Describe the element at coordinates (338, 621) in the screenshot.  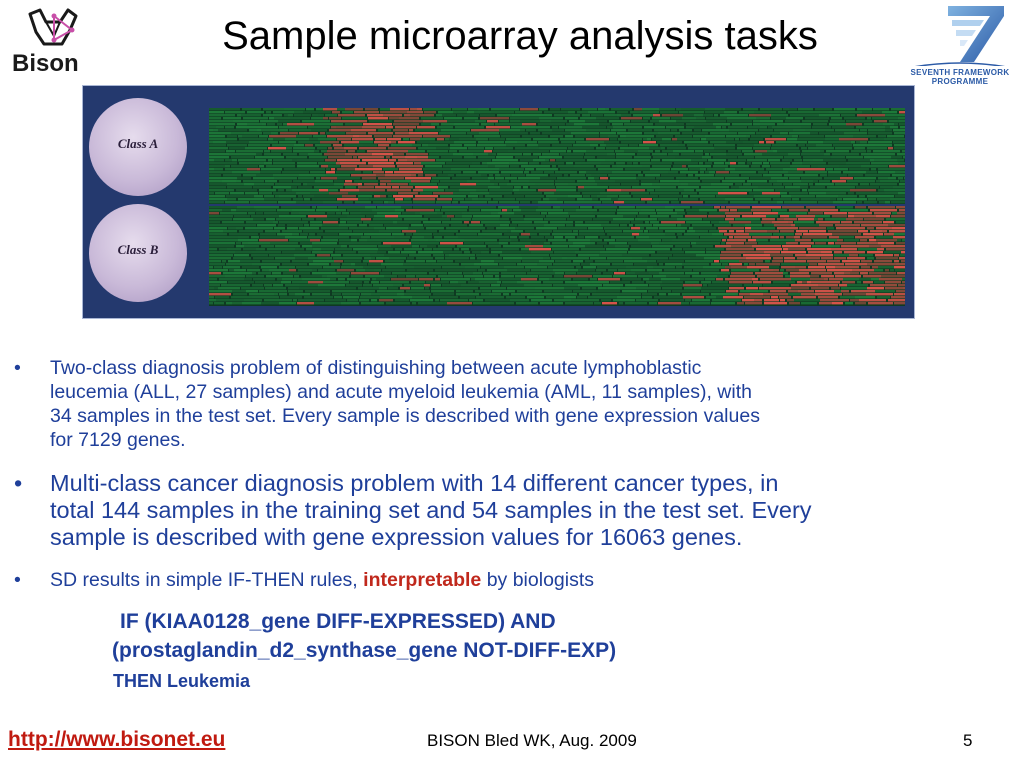
I see `rule-line-1: IF (KIAA0128_gene DIFF-EXPRESSED) AND` at that location.